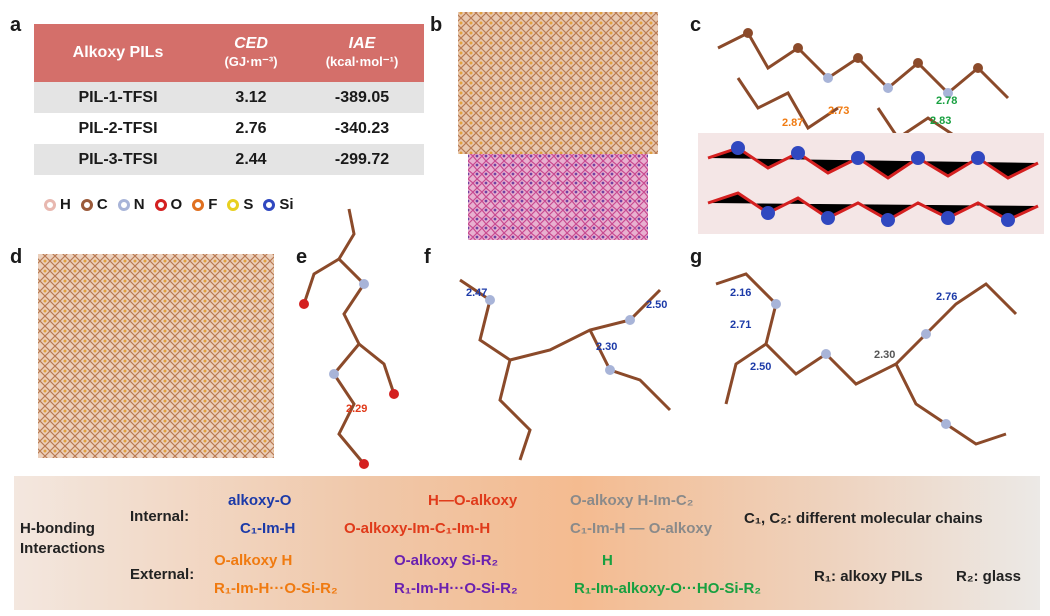  Describe the element at coordinates (260, 500) in the screenshot. I see `internal-1-top: alkoxy-O` at that location.